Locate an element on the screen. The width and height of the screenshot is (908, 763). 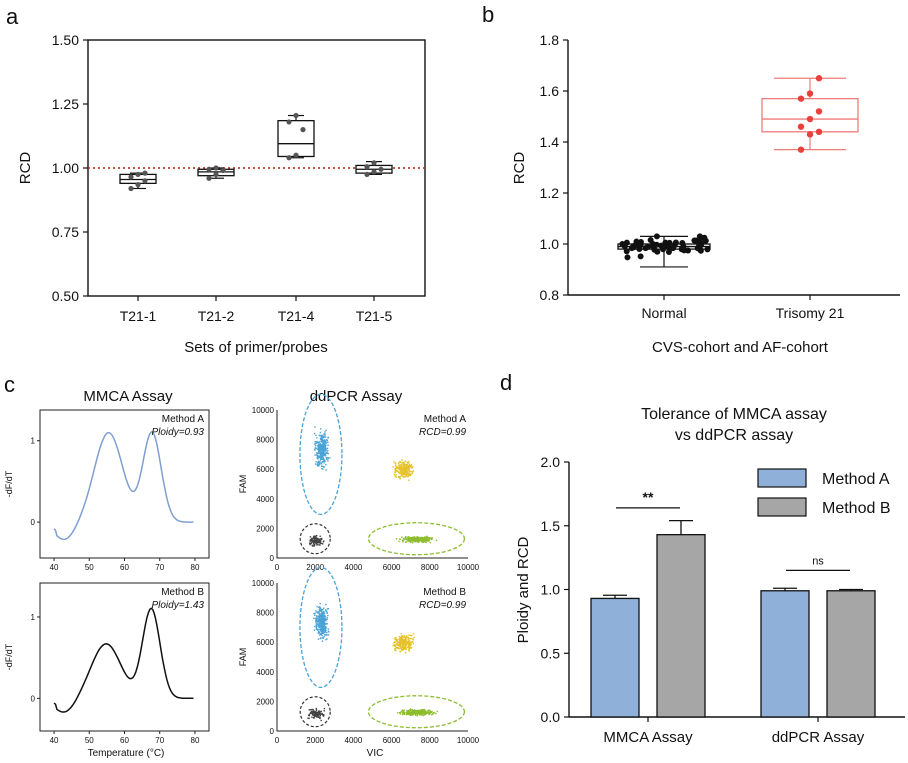
x-axis-b: Normal Trisomy 21 is located at coordinates (743, 308).